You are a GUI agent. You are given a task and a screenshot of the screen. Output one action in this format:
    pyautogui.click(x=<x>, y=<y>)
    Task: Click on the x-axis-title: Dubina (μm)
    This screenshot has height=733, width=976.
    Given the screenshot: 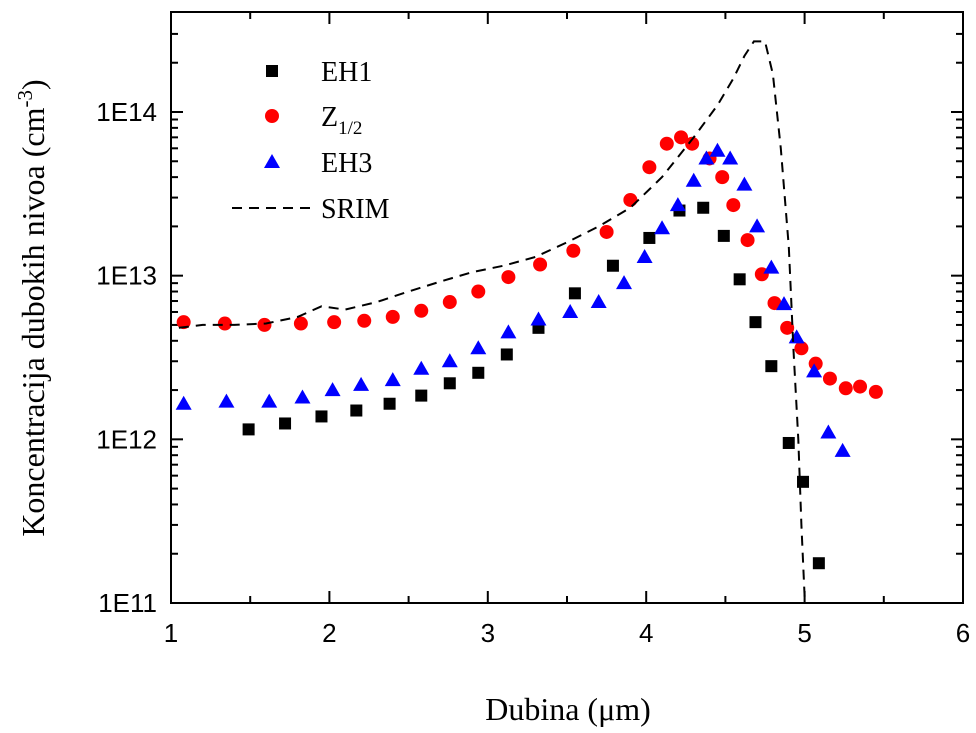 What is the action you would take?
    pyautogui.click(x=568, y=709)
    